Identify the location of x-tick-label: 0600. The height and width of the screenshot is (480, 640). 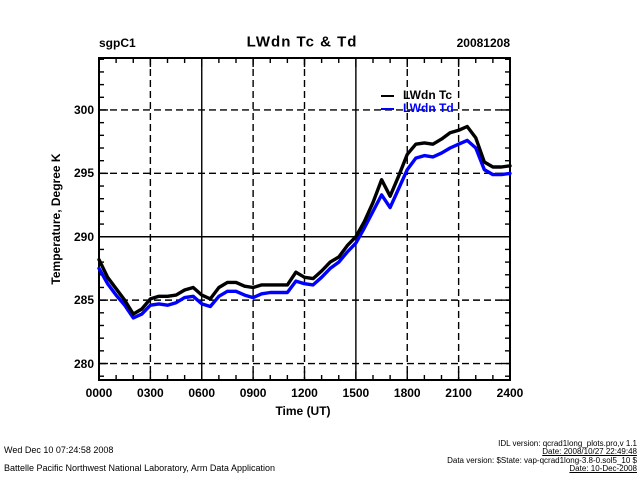
(202, 393).